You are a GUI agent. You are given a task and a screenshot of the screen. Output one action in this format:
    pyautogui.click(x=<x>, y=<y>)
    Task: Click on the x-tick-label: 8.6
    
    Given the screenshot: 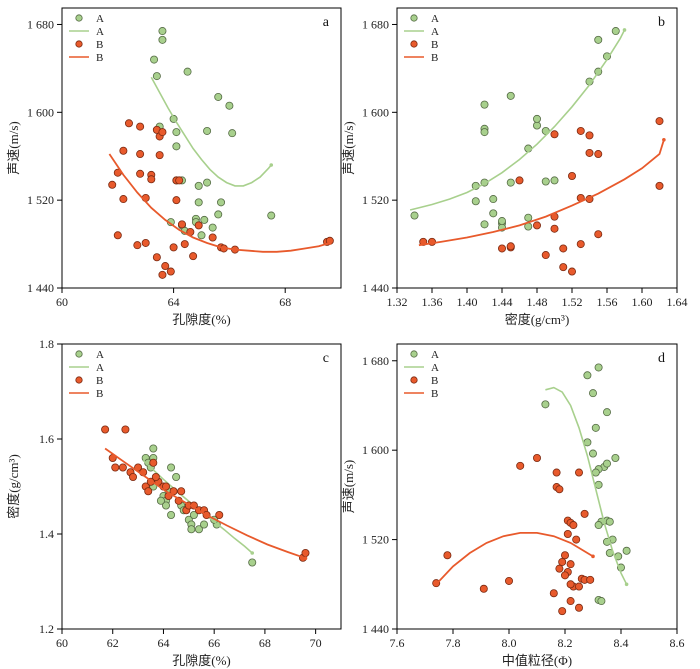 What is the action you would take?
    pyautogui.click(x=677, y=643)
    